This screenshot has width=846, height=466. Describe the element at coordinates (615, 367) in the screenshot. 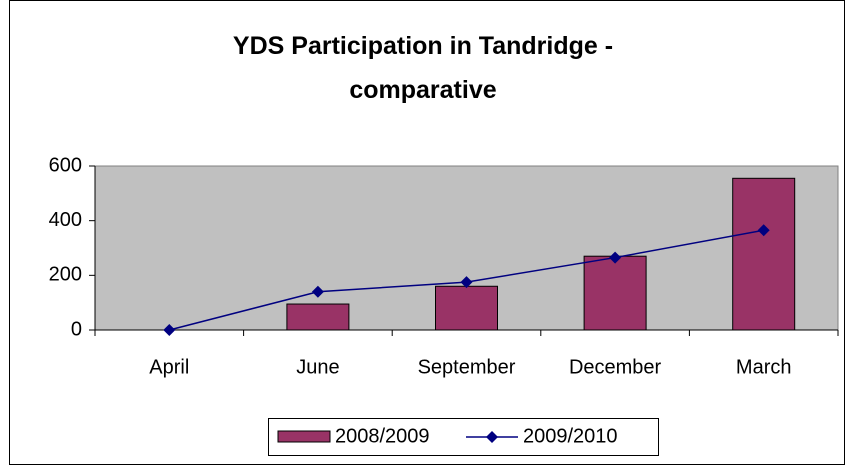

I see `x-tick-label: December` at that location.